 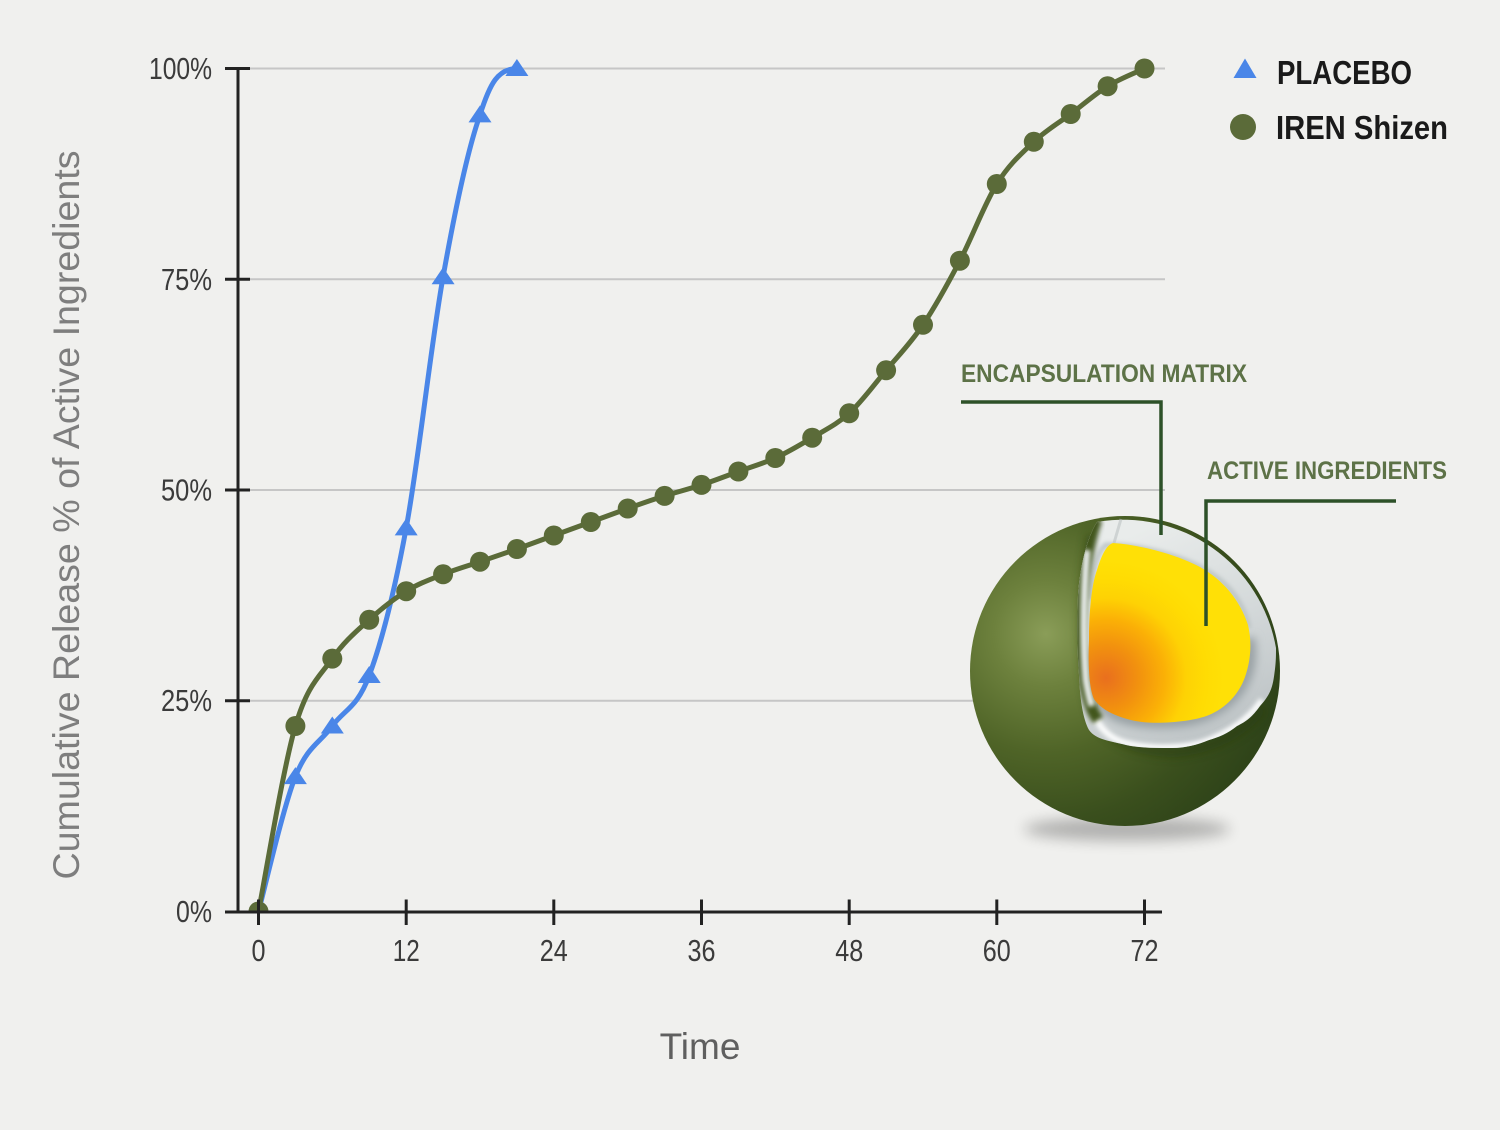 What do you see at coordinates (1344, 72) in the screenshot?
I see `svg-text: PLACEBO` at bounding box center [1344, 72].